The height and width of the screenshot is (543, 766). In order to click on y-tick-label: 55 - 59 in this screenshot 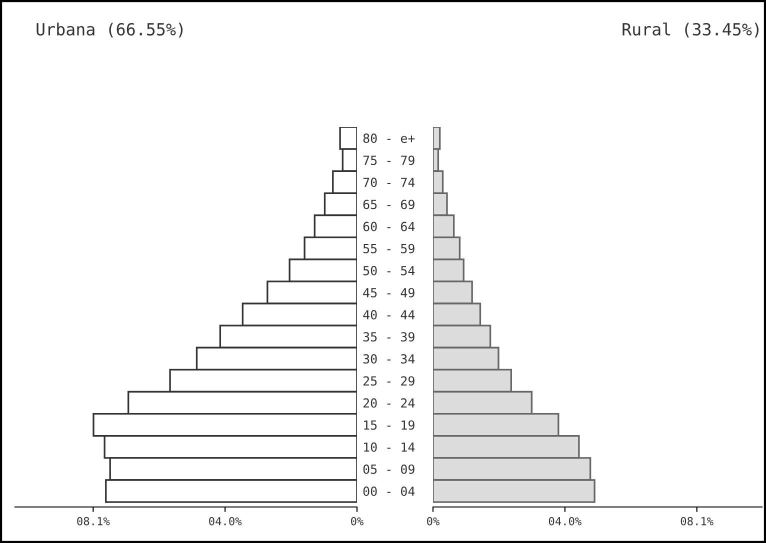, I will do `click(388, 249)`.